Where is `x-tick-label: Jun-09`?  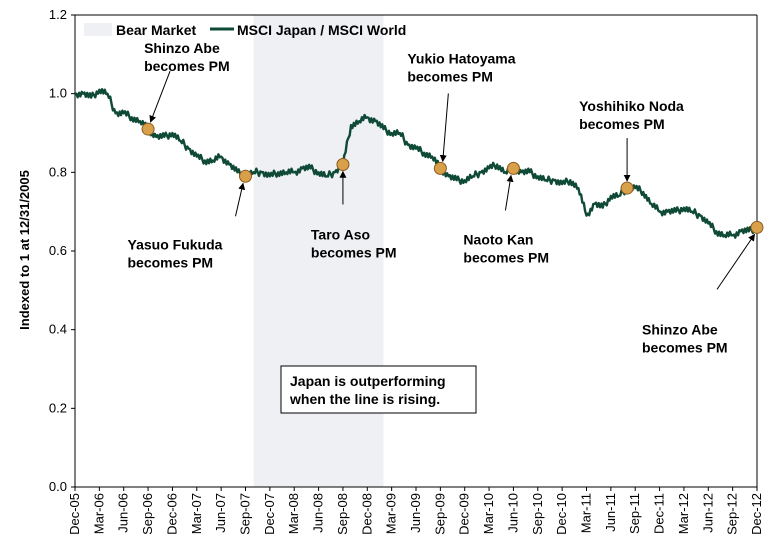 x-tick-label: Jun-09 is located at coordinates (415, 513).